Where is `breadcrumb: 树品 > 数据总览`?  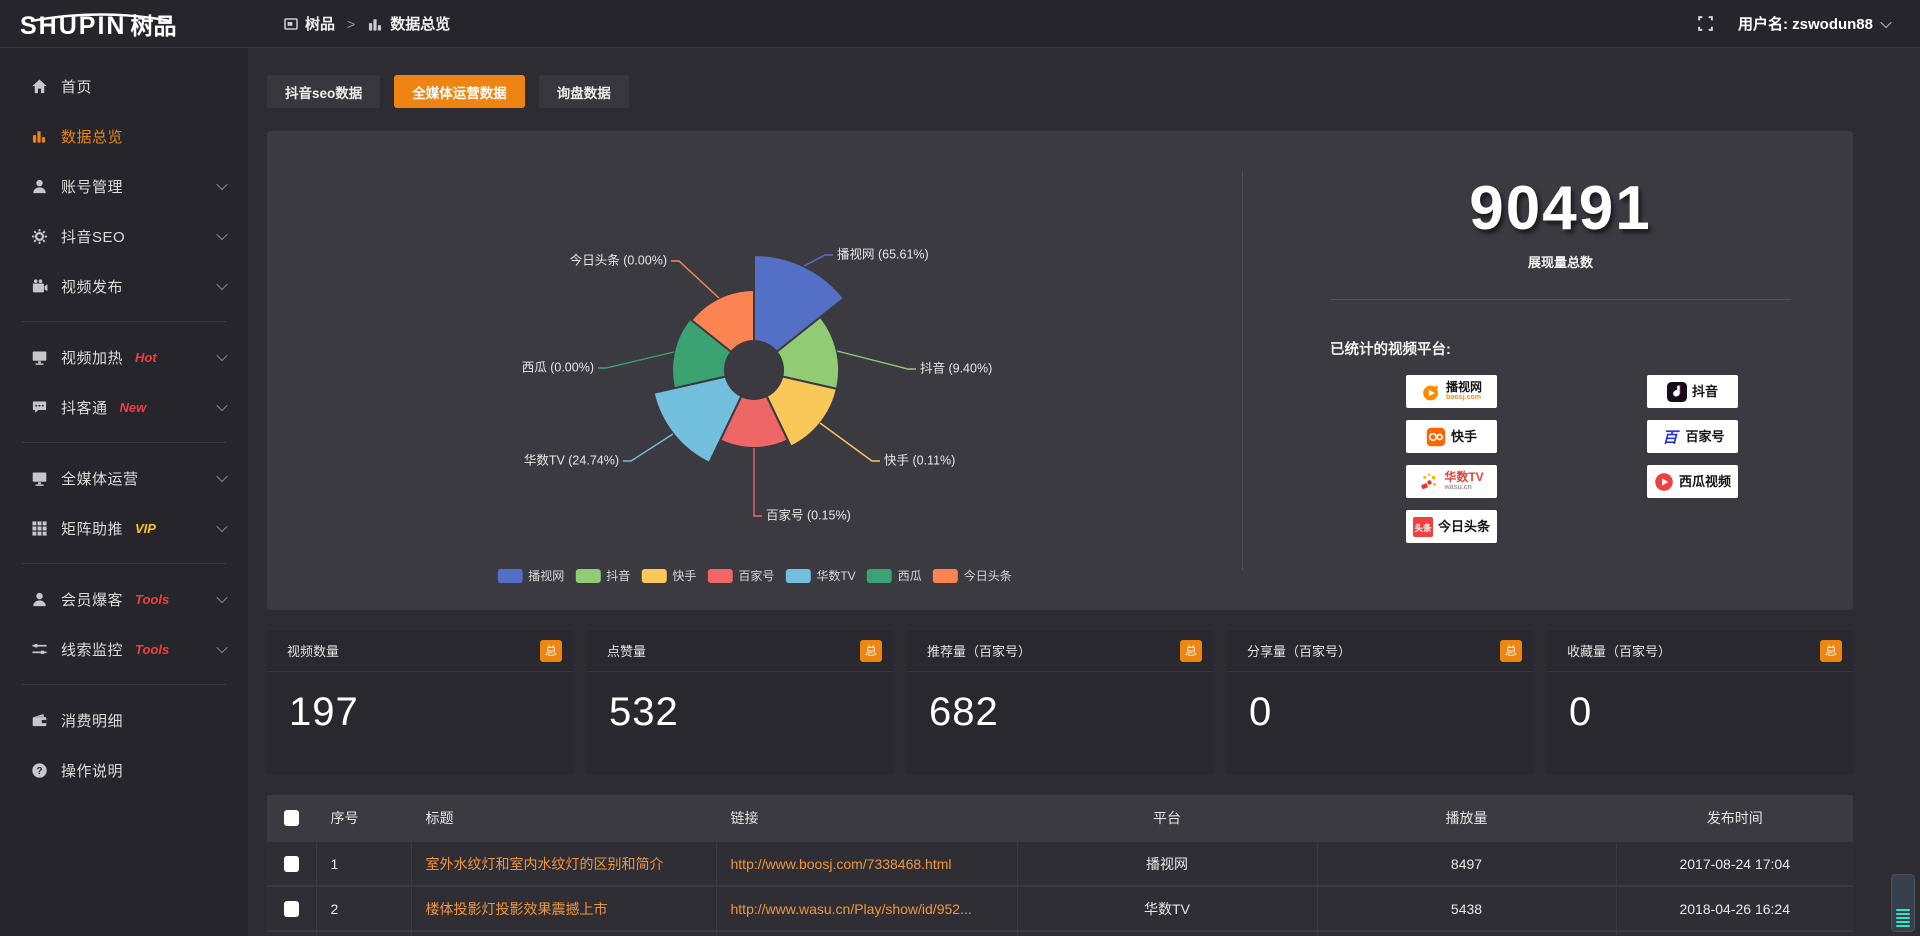
breadcrumb: 树品 > 数据总览 is located at coordinates (367, 23).